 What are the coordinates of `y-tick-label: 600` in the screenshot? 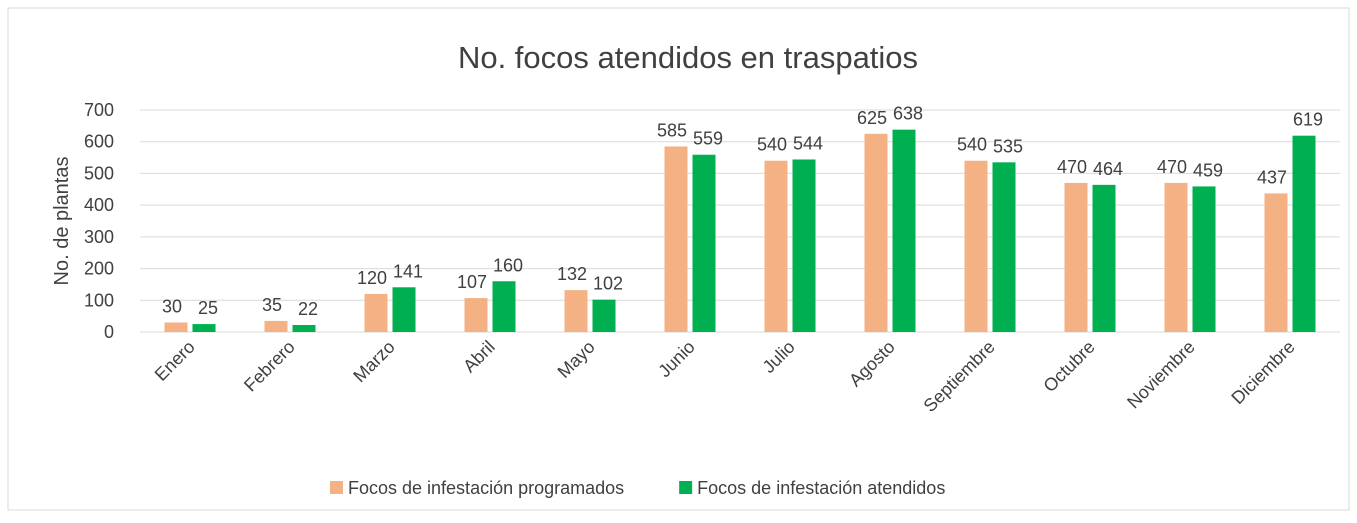 It's located at (99, 142).